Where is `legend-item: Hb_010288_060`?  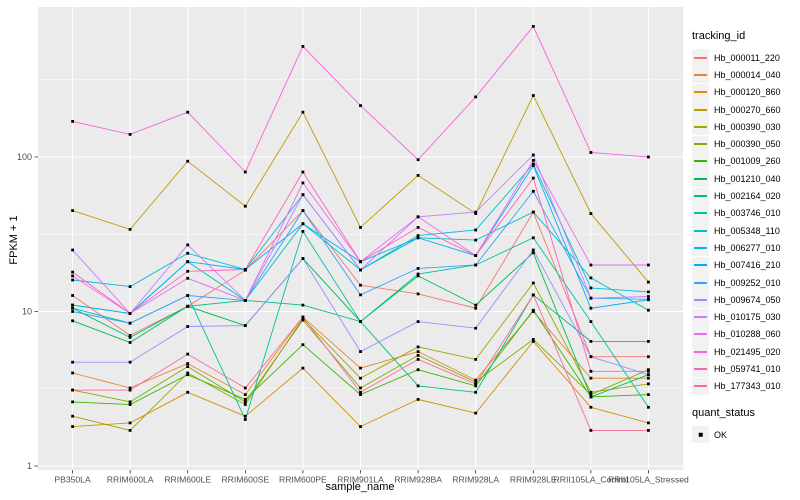
legend-item: Hb_010288_060 is located at coordinates (736, 334).